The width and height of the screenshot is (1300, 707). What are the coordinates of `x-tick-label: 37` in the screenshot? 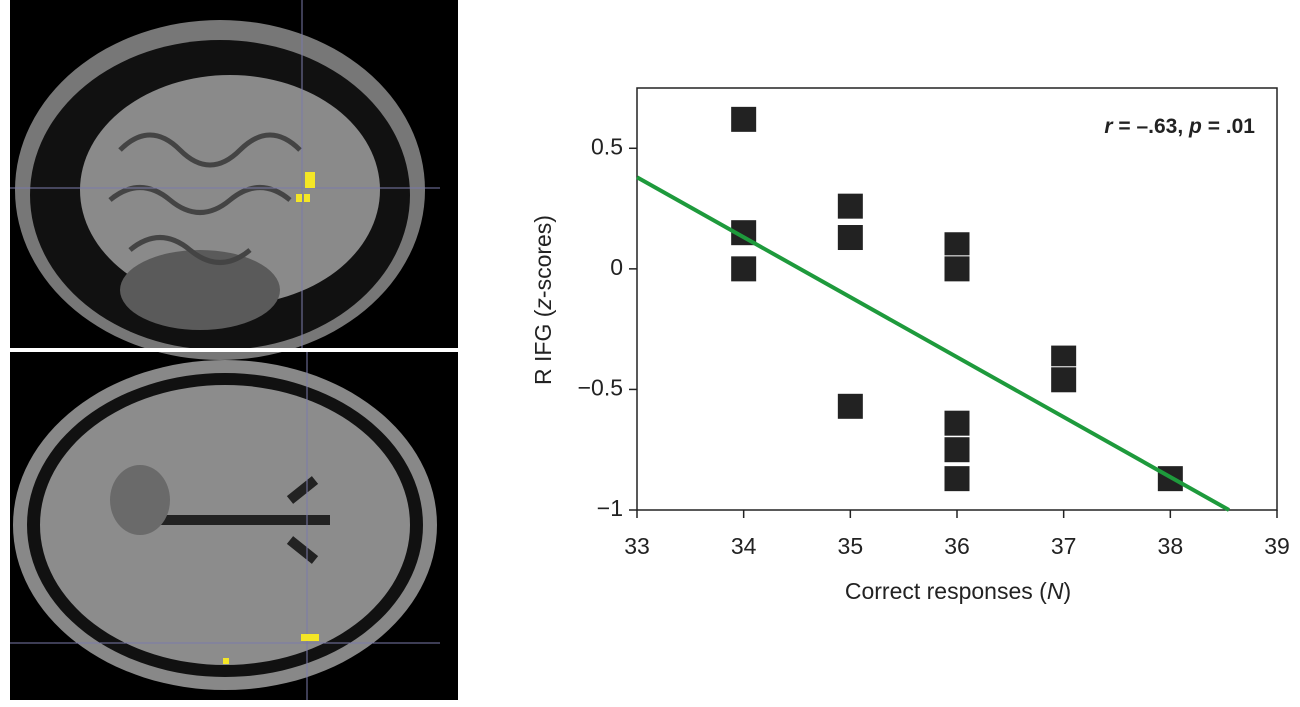 It's located at (1064, 546).